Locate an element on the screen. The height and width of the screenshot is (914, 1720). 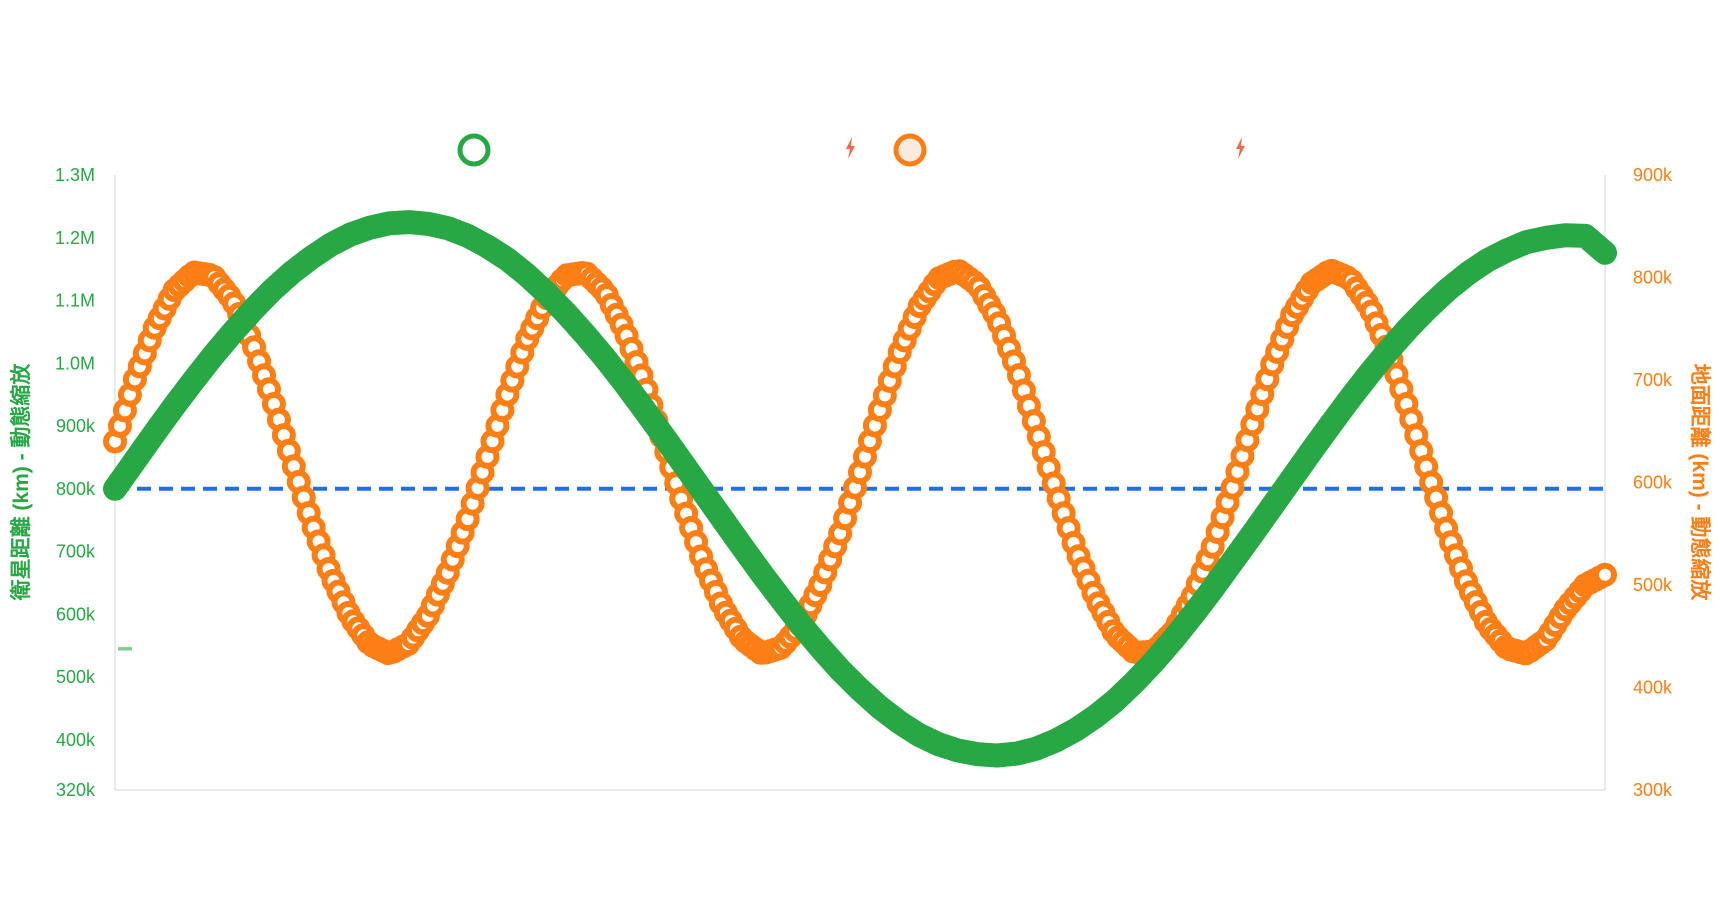
right-tick-label: 300k is located at coordinates (1653, 790).